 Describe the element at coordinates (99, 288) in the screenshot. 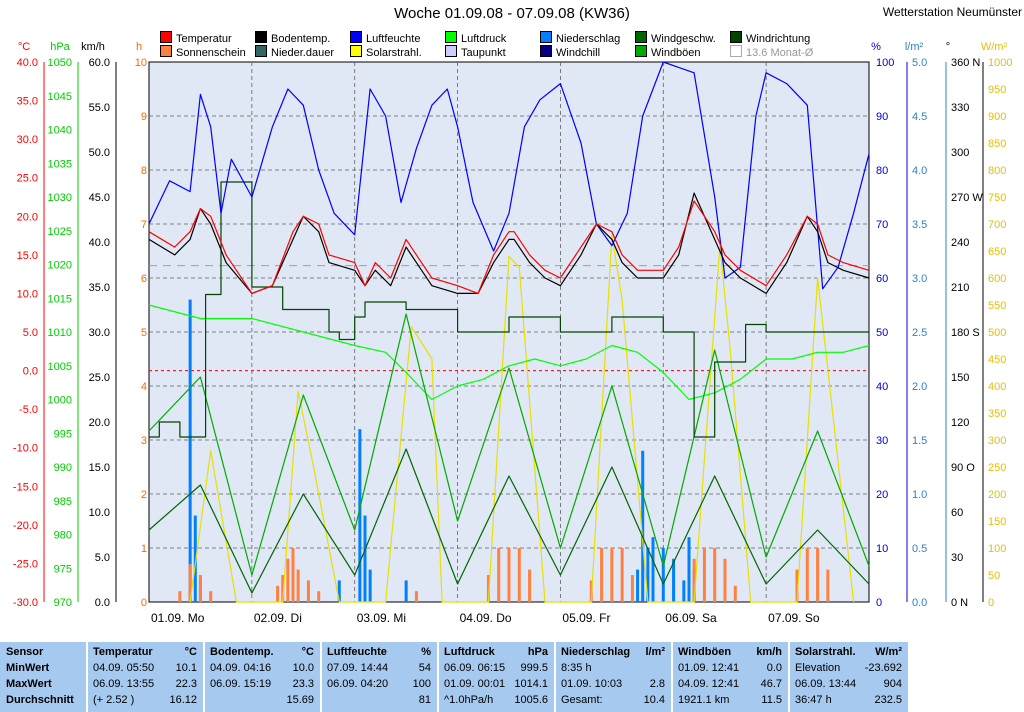

I see `axis-tick-label: 35.0` at that location.